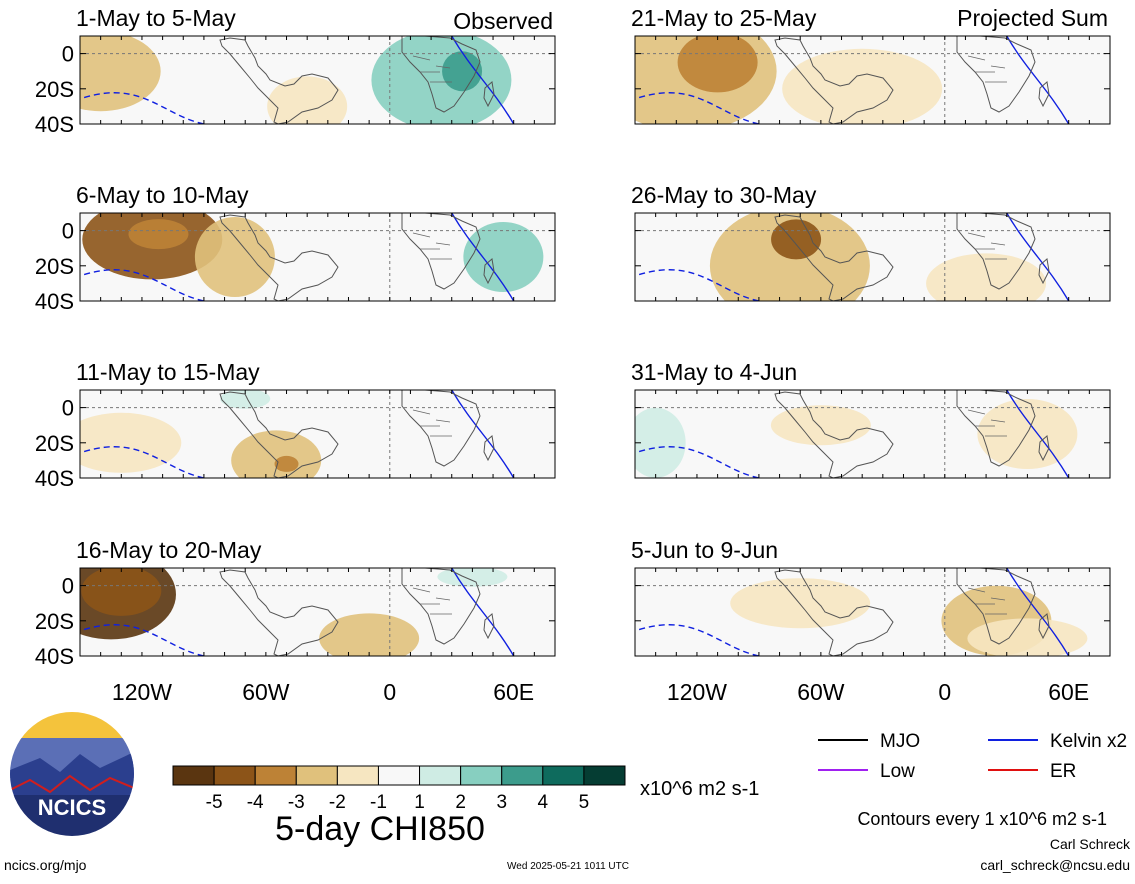  I want to click on author-name: Carl Schreck, so click(1090, 844).